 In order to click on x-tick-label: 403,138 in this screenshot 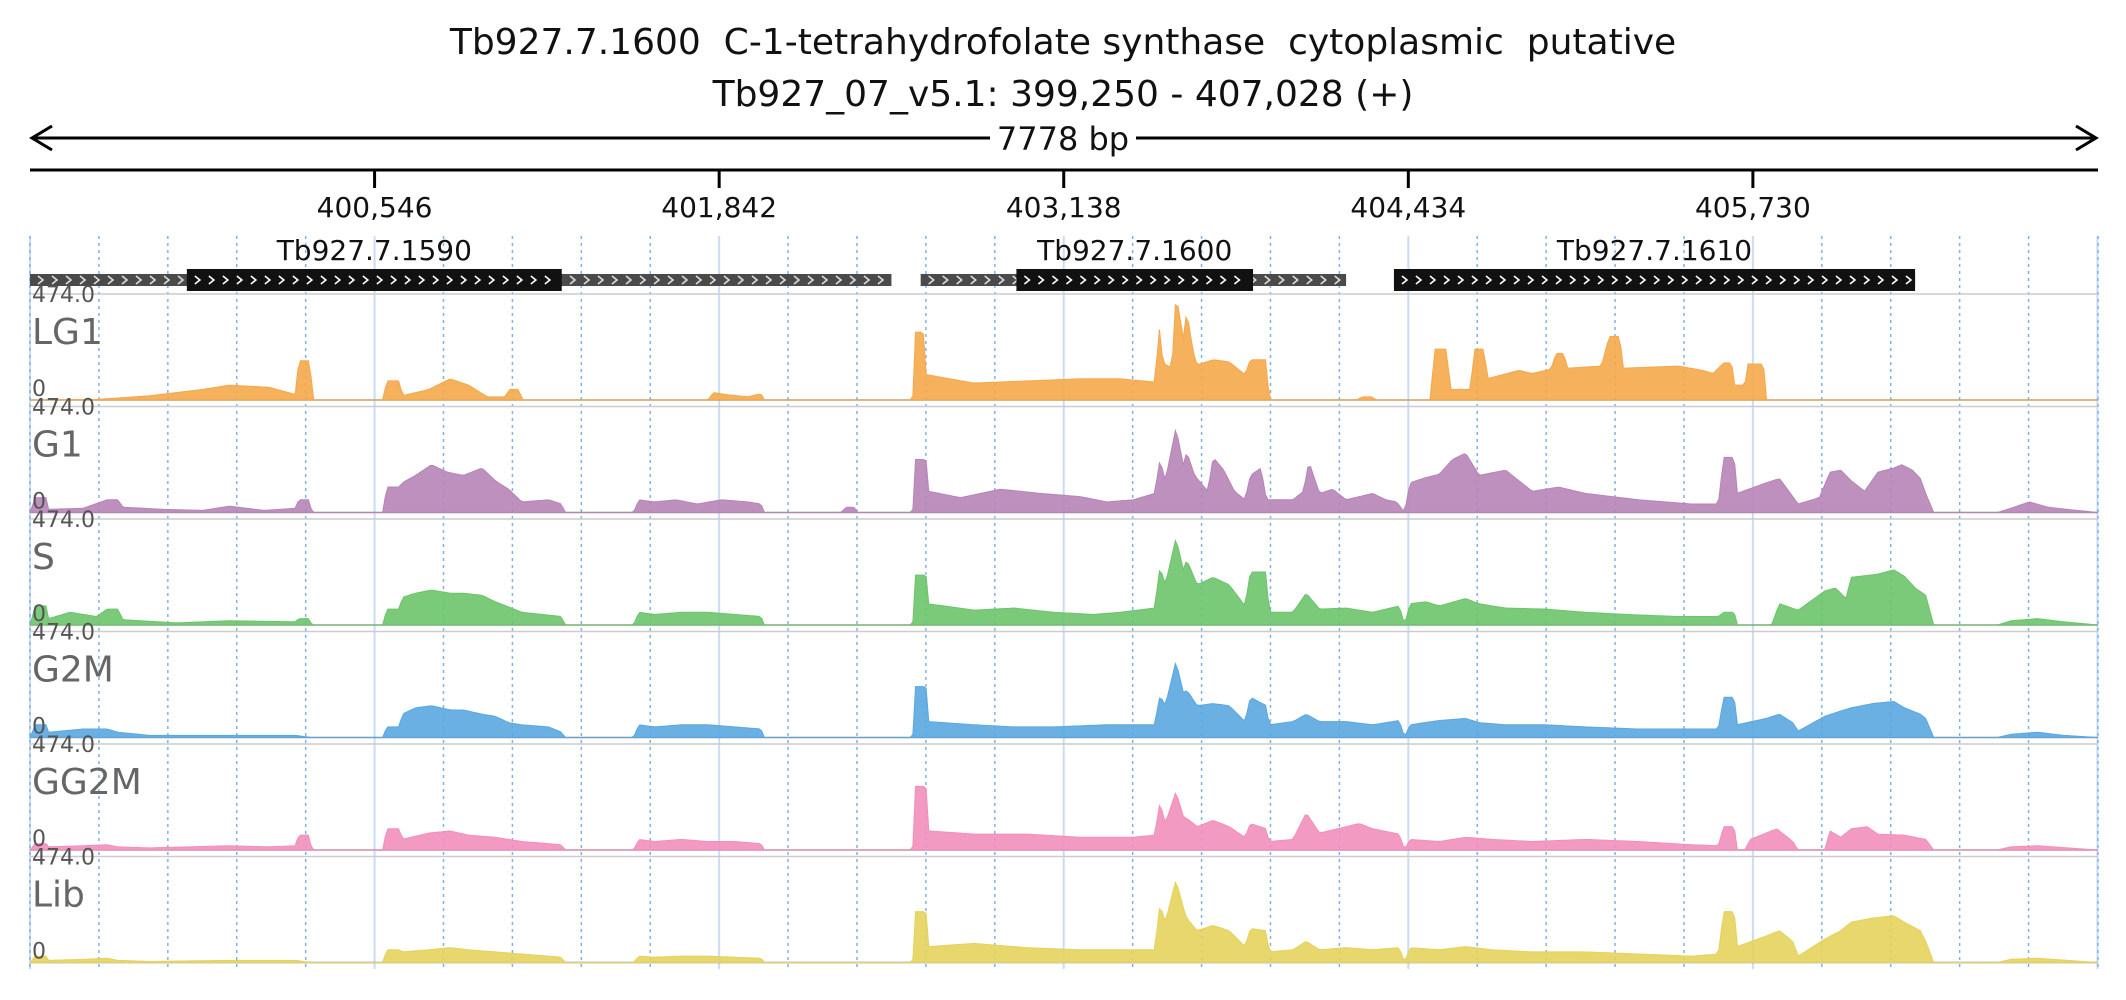, I will do `click(1064, 207)`.